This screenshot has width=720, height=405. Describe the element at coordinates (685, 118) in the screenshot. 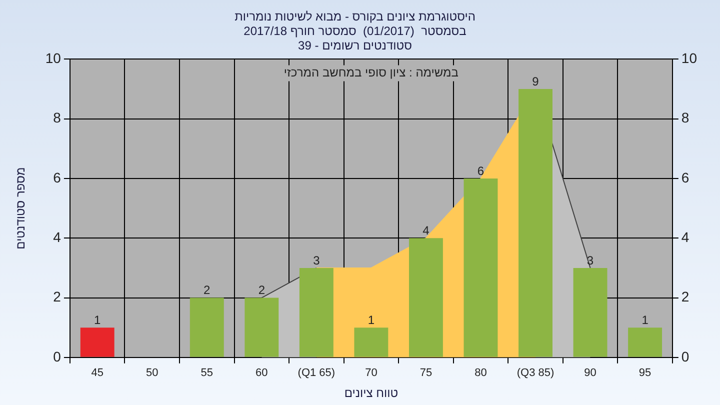

I see `y2-tick-label: 8` at that location.